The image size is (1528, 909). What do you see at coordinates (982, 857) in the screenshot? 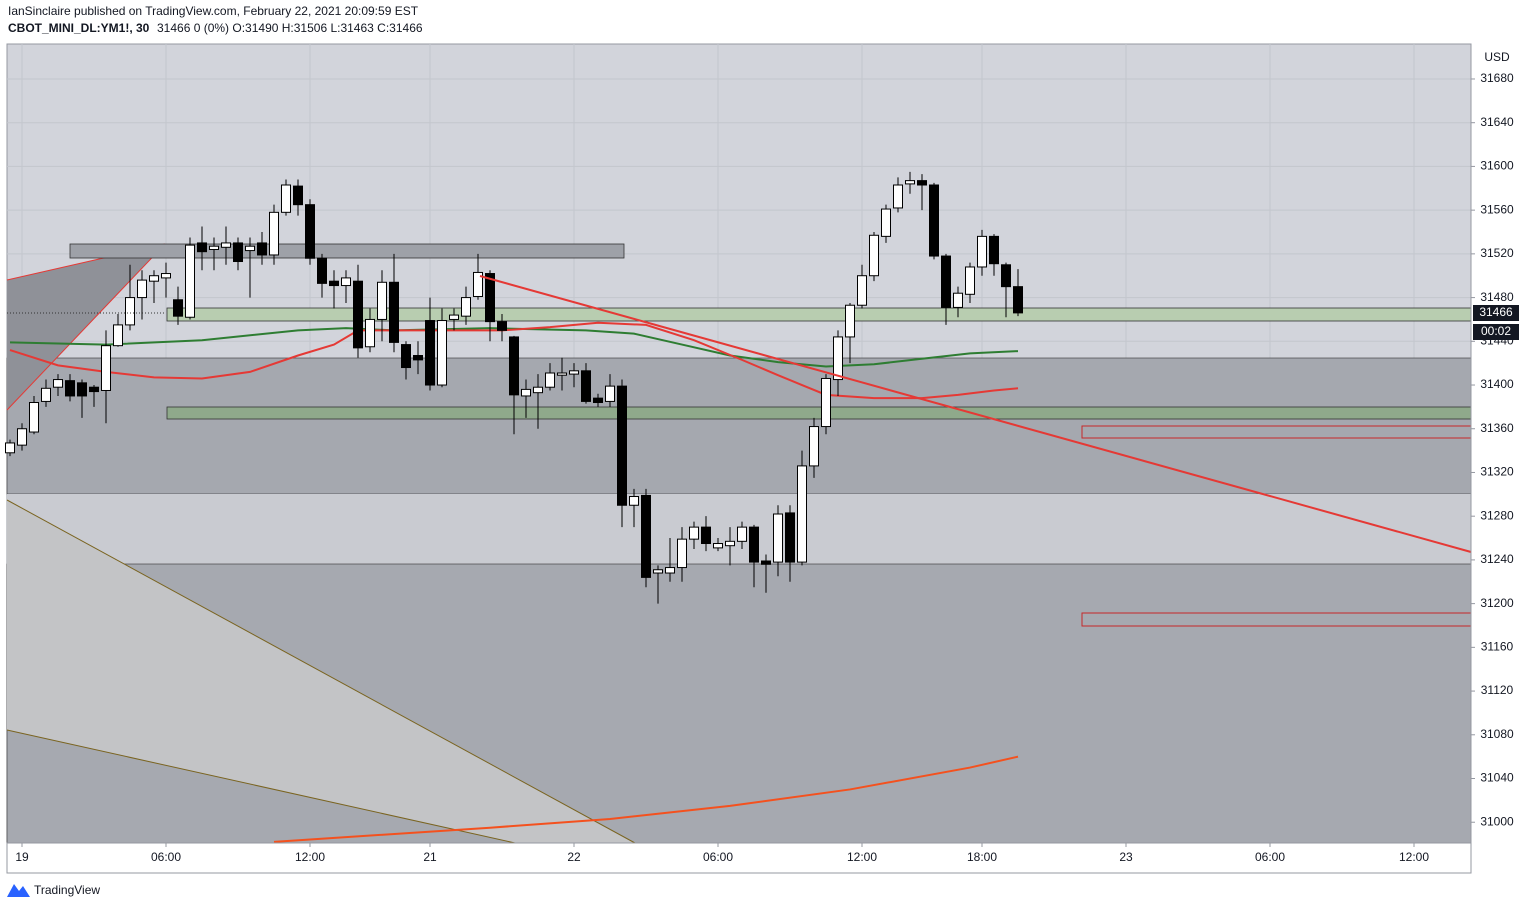
I see `x-tick-label: 18:00` at bounding box center [982, 857].